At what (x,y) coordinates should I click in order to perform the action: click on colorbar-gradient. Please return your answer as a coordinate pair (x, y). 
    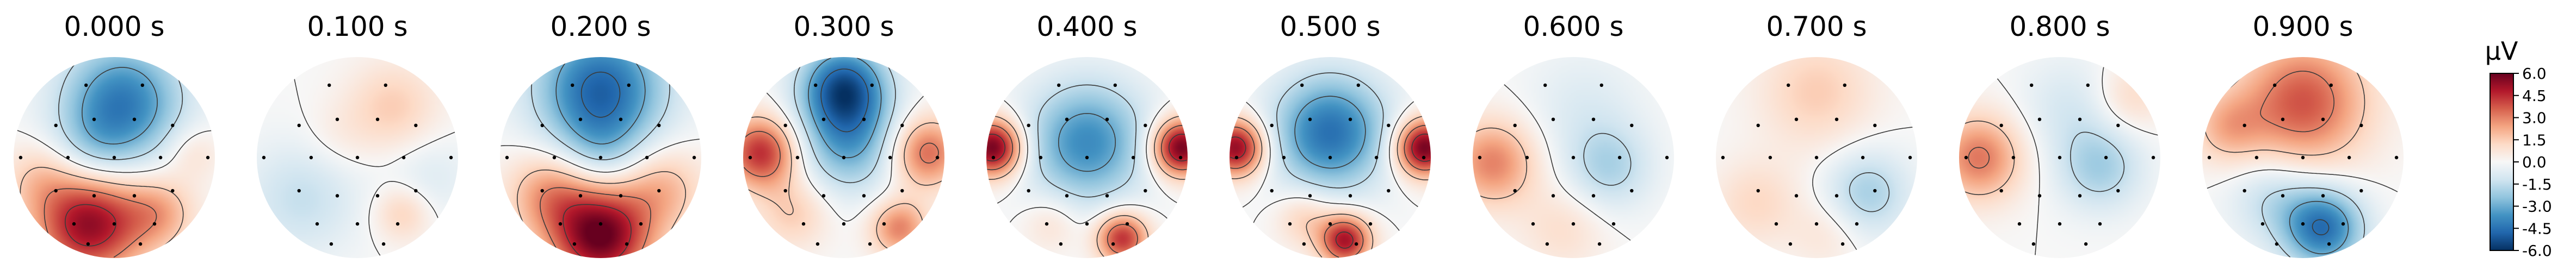
    Looking at the image, I should click on (2502, 162).